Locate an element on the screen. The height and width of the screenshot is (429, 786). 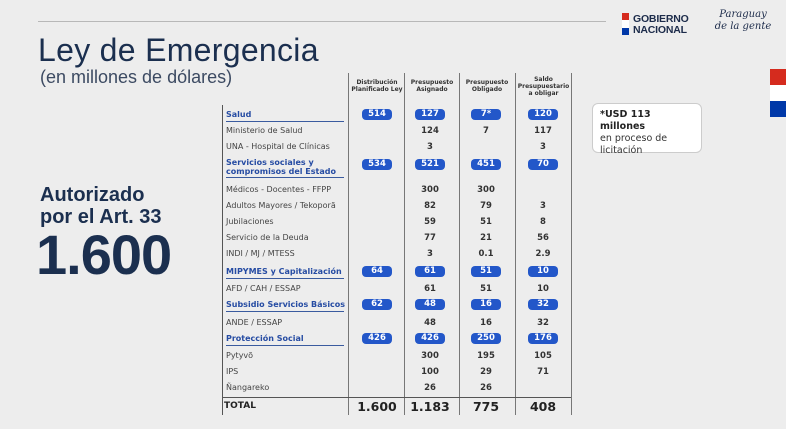
section-value-pill: 61 is located at coordinates (430, 271).